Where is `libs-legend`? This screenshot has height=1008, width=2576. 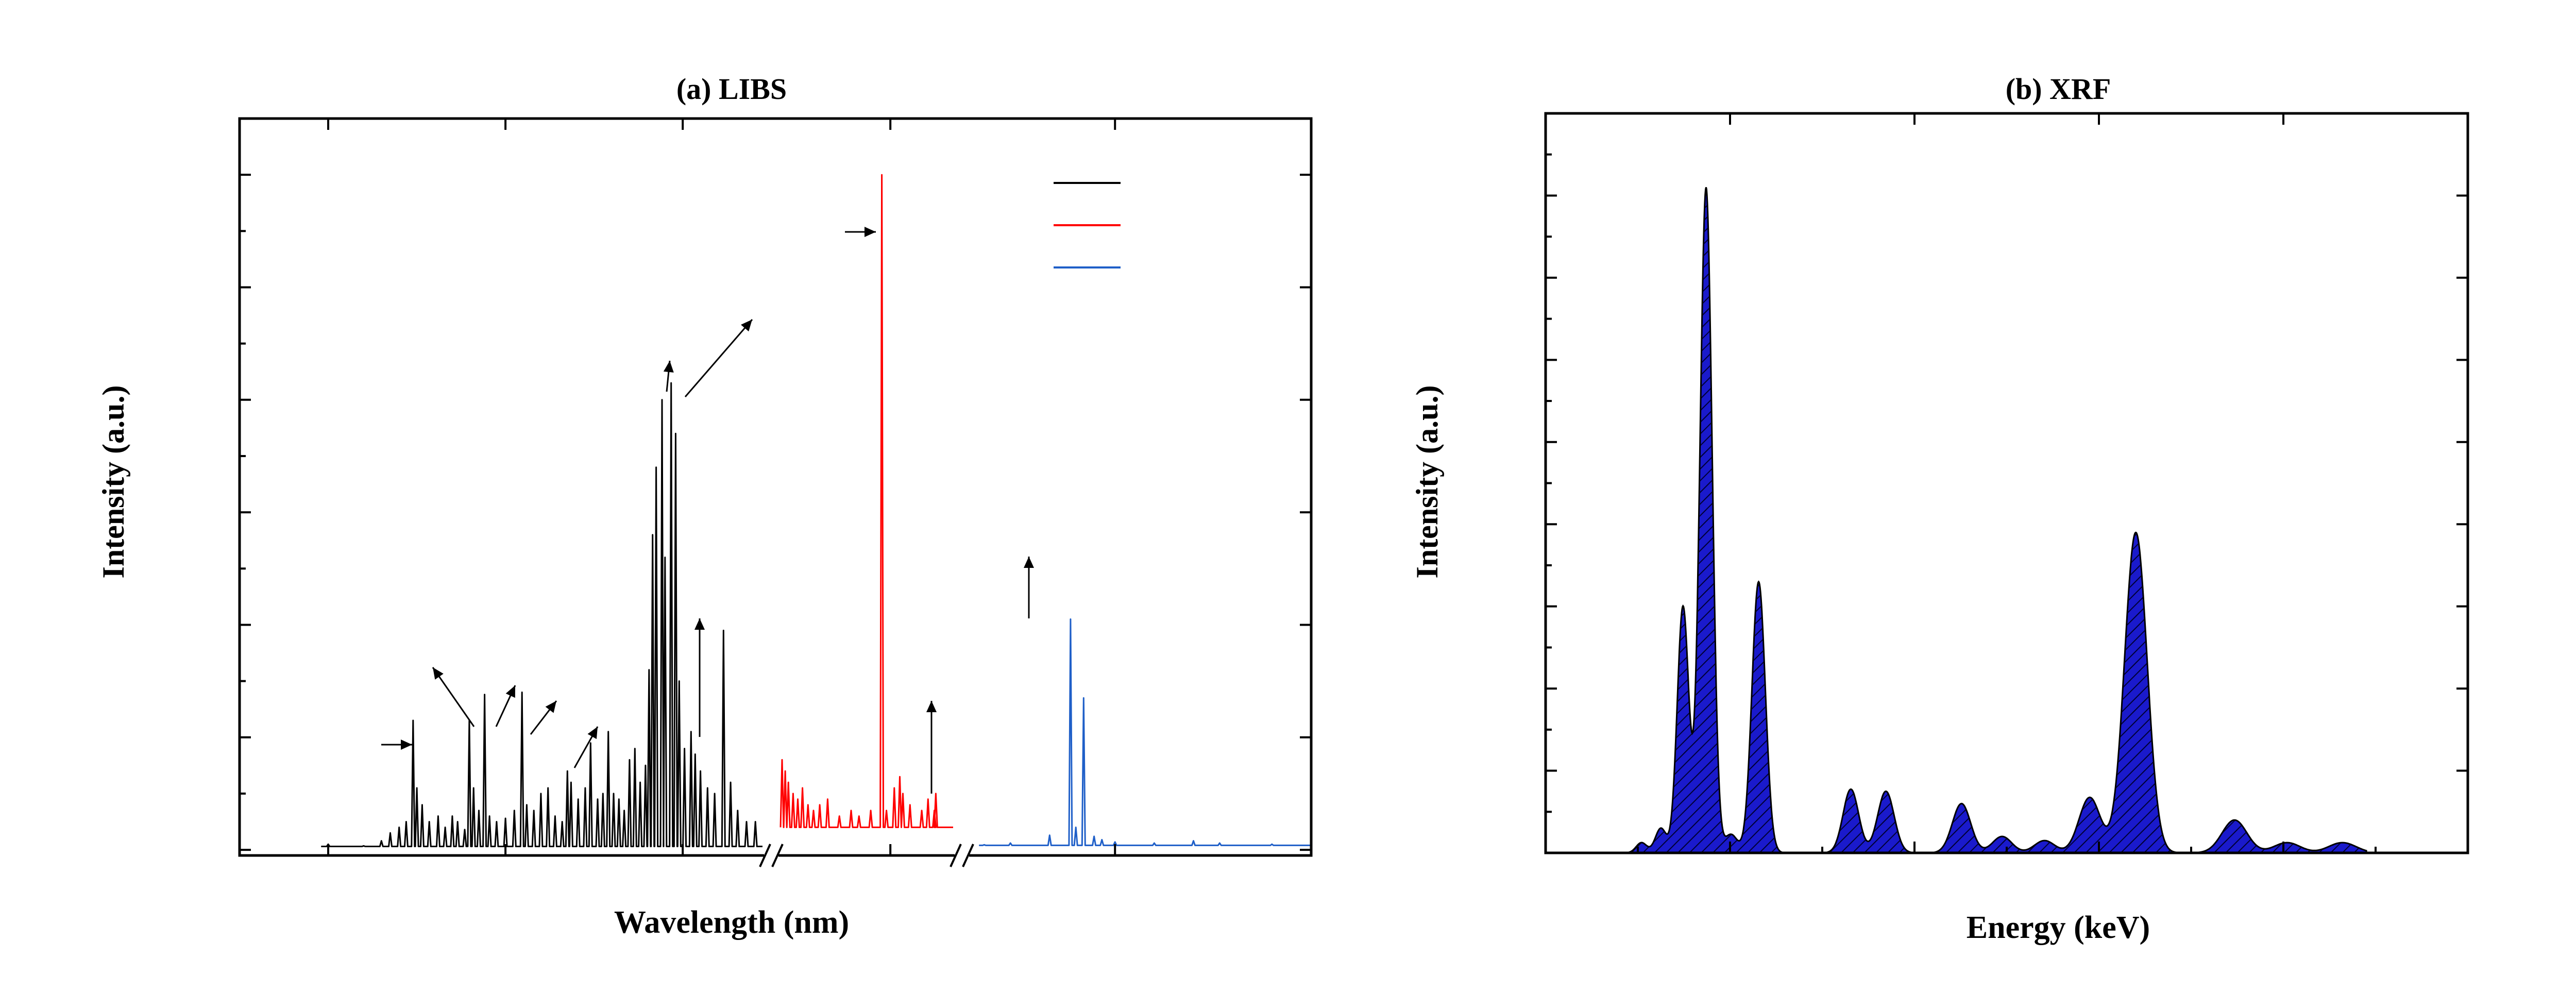
libs-legend is located at coordinates (1087, 225).